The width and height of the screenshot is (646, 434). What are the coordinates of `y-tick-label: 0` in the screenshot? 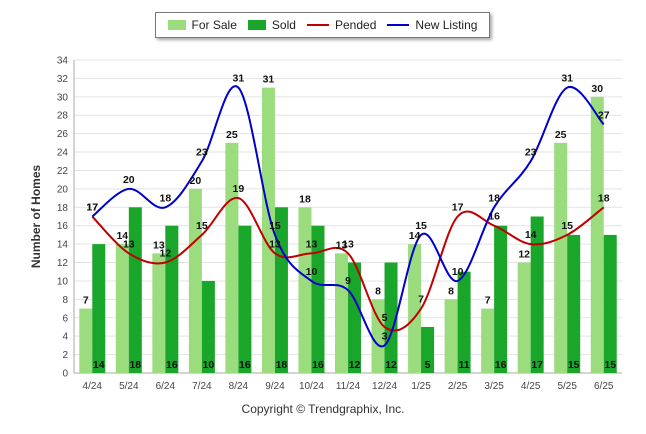 It's located at (65, 374).